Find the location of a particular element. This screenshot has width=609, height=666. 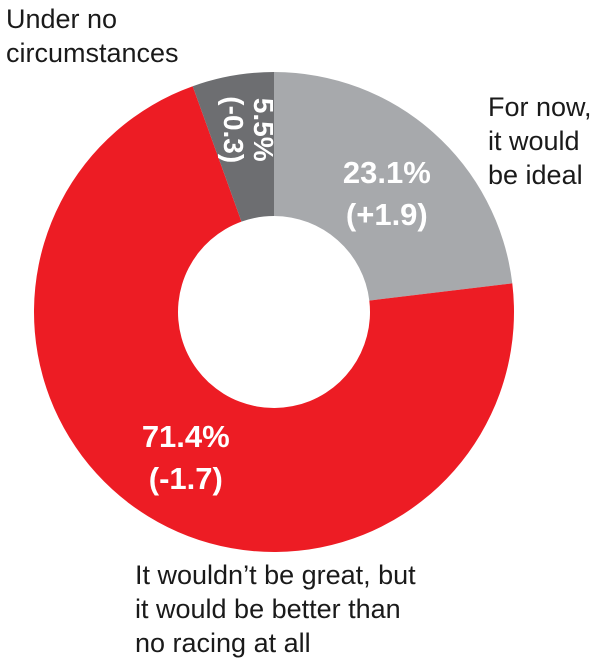

slice-change-2: (-0.3) is located at coordinates (233, 129).